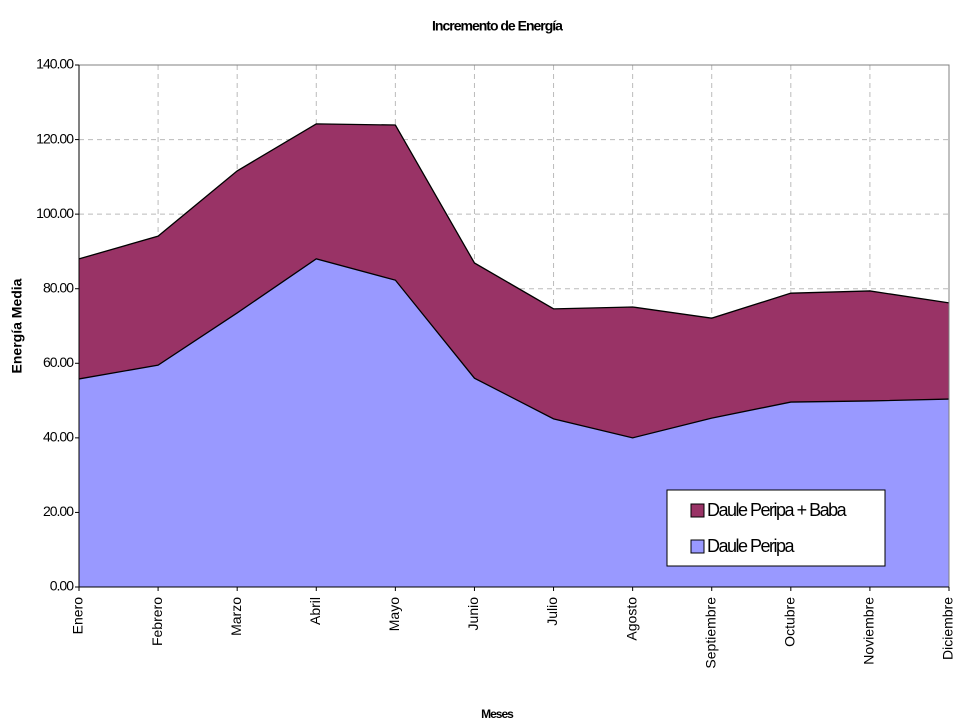 This screenshot has height=725, width=961. What do you see at coordinates (55, 138) in the screenshot?
I see `y-tick-label: 120.00` at bounding box center [55, 138].